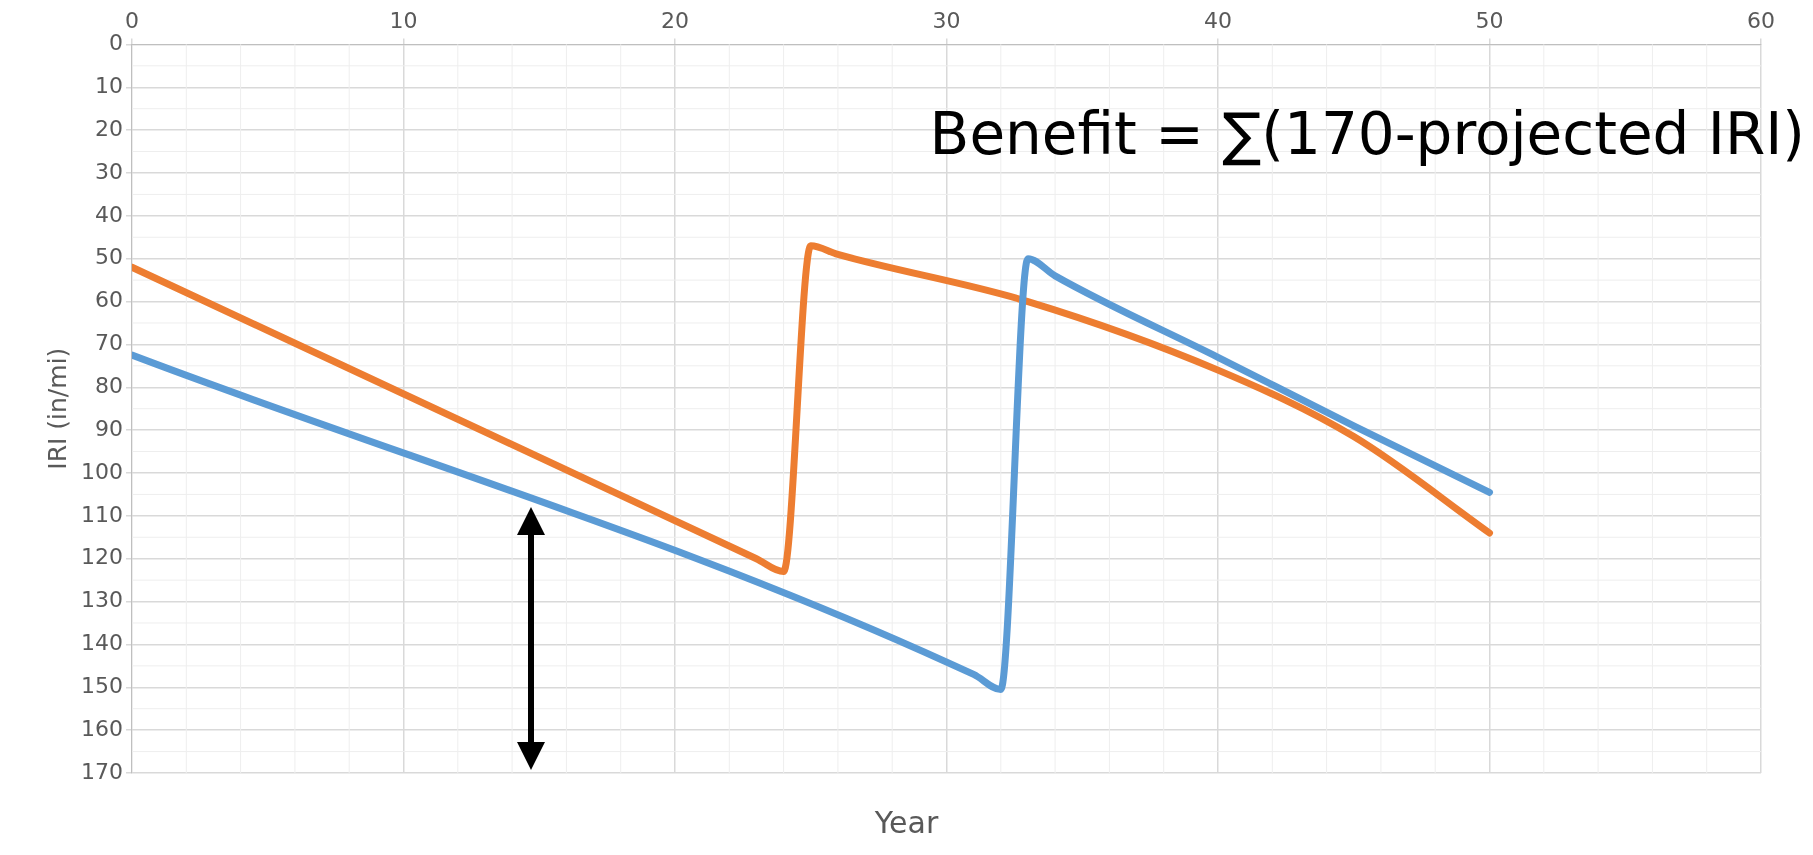 The image size is (1813, 855). I want to click on y-tick-label: 60, so click(108, 300).